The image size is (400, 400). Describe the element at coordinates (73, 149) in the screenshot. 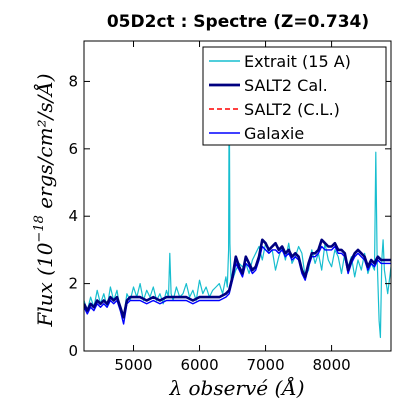

I see `y-tick-label: 6` at that location.